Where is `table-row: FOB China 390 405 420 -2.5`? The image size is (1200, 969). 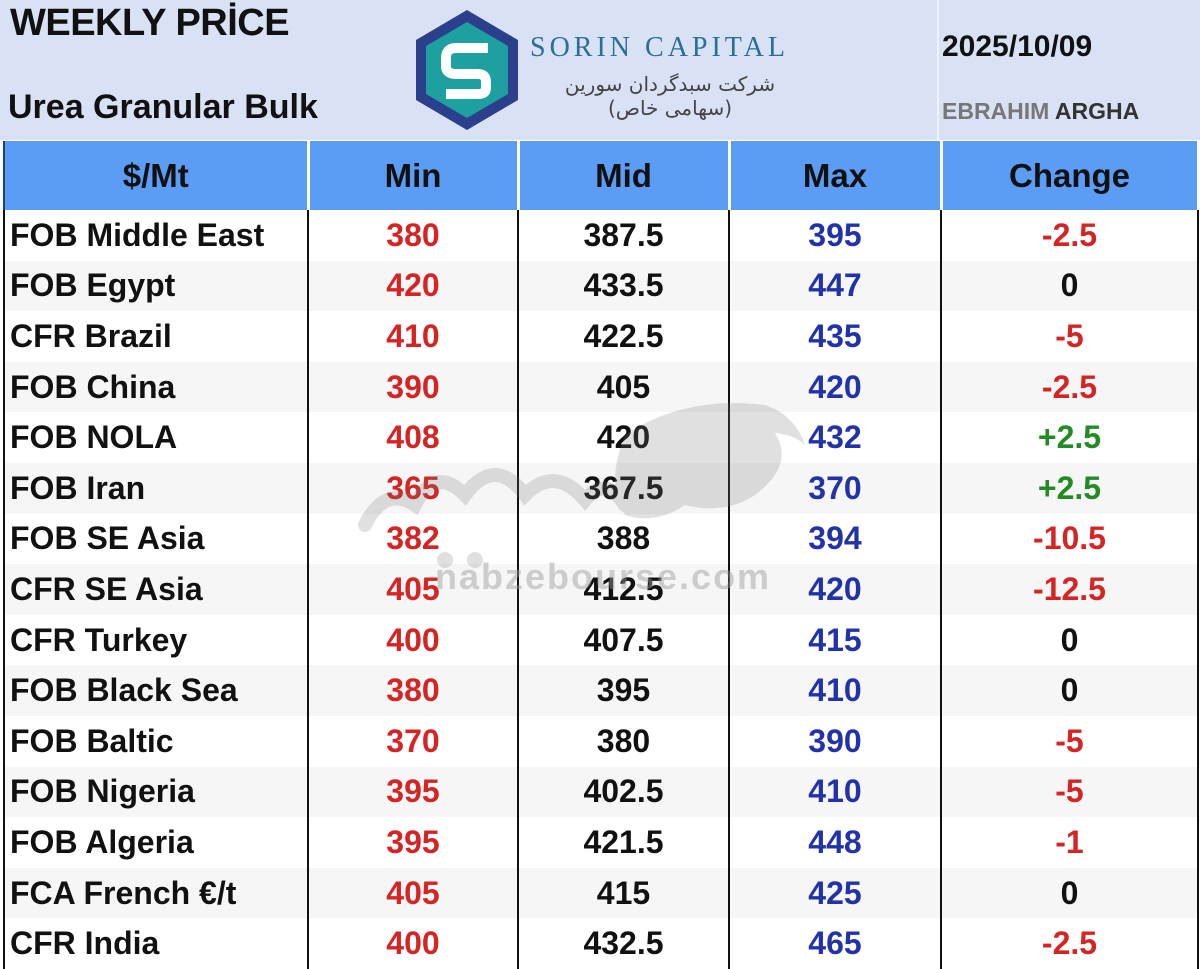
table-row: FOB China 390 405 420 -2.5 is located at coordinates (601, 387).